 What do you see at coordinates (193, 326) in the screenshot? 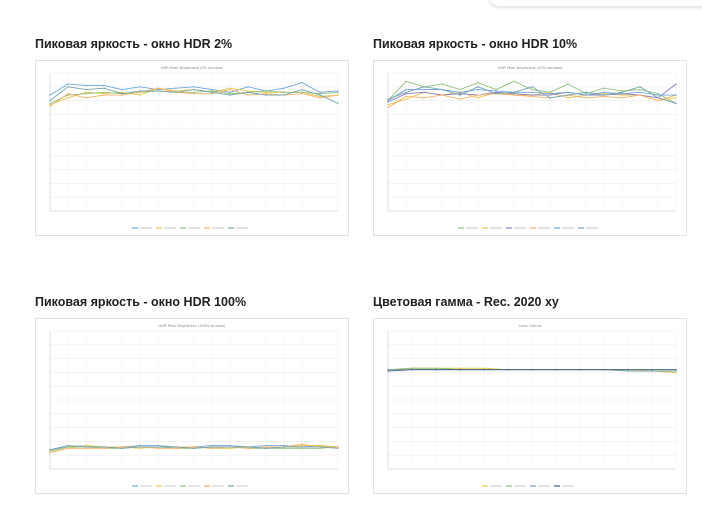
I see `chart-title: HDR Peak Brightness (100% window)` at bounding box center [193, 326].